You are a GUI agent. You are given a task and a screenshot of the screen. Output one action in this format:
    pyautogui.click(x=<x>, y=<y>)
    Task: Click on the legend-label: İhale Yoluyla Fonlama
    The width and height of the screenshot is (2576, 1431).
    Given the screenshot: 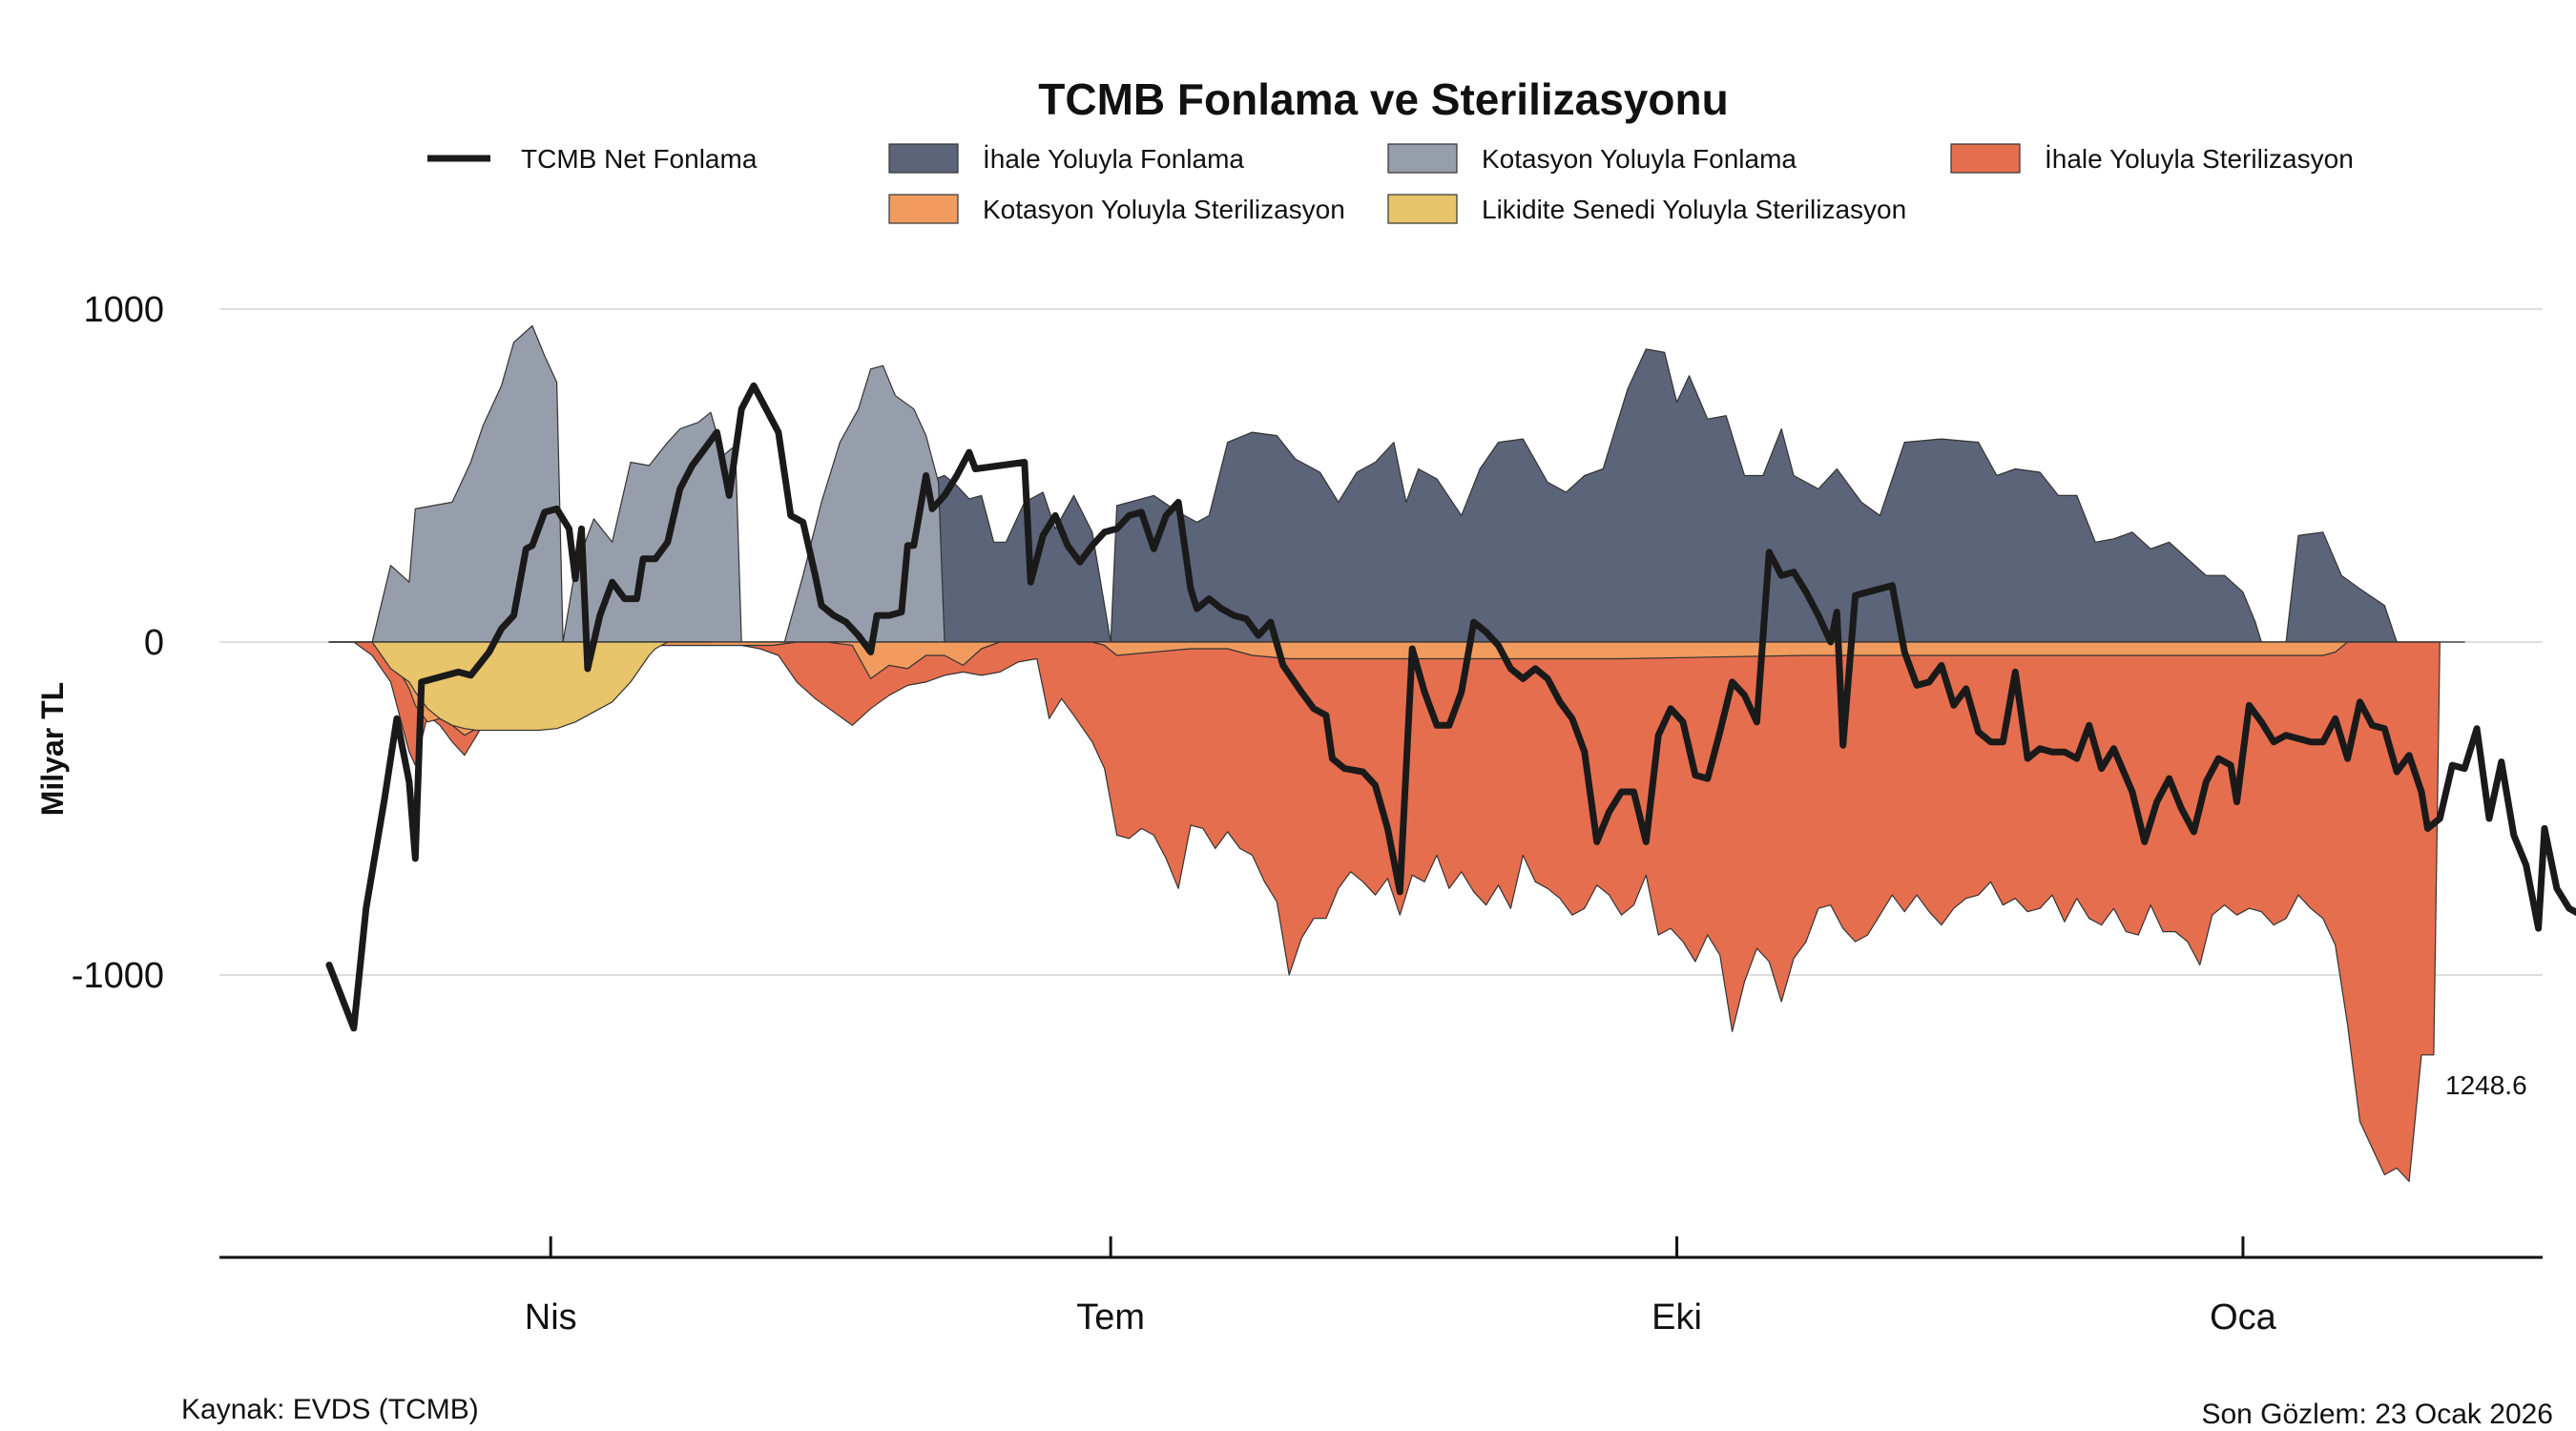 What is the action you would take?
    pyautogui.click(x=1113, y=159)
    